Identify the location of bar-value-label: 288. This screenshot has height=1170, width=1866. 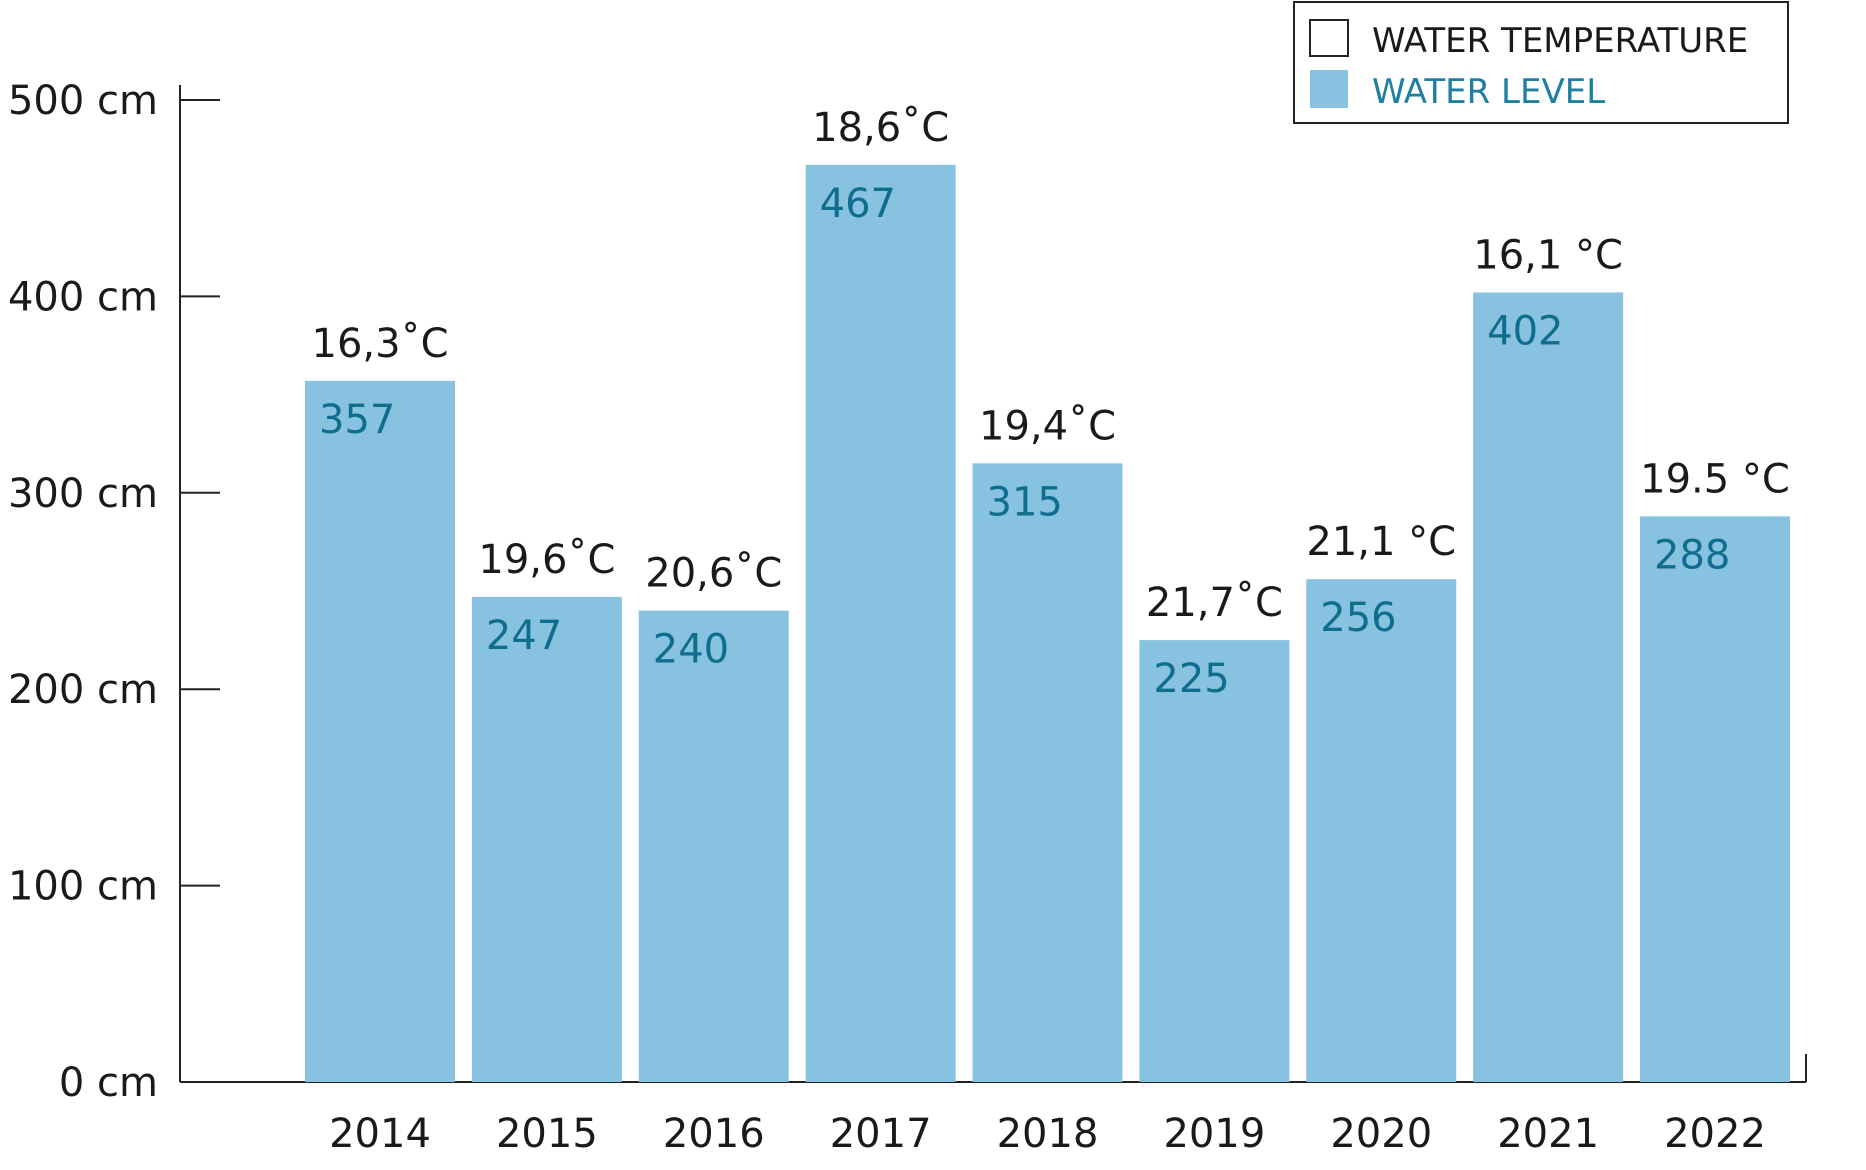
(1692, 555).